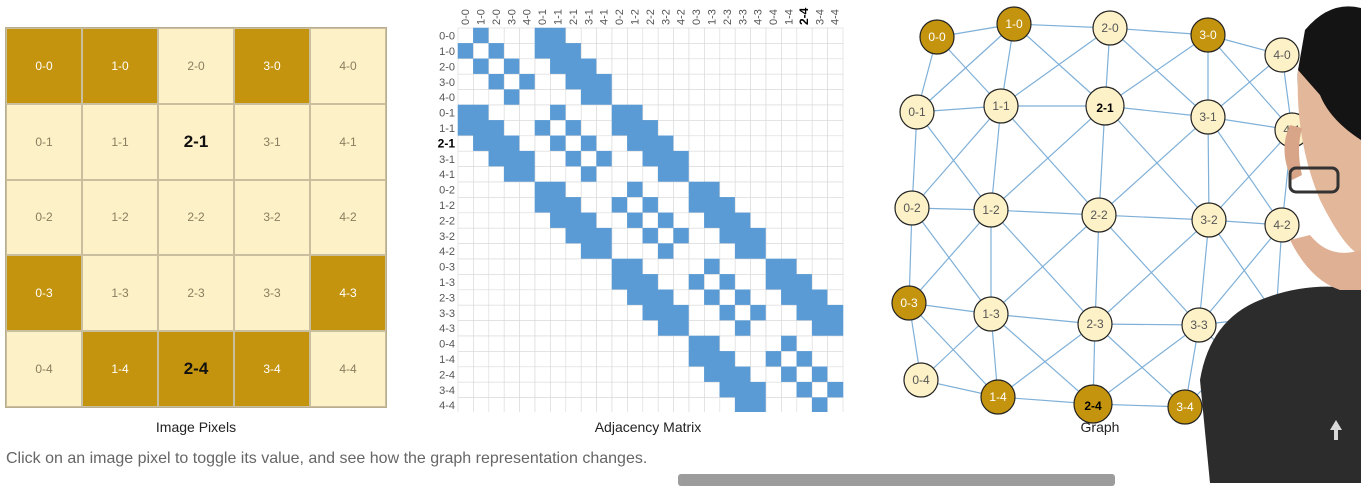 This screenshot has height=486, width=1361. What do you see at coordinates (1093, 404) in the screenshot?
I see `graph-node-2-4: 2-4` at bounding box center [1093, 404].